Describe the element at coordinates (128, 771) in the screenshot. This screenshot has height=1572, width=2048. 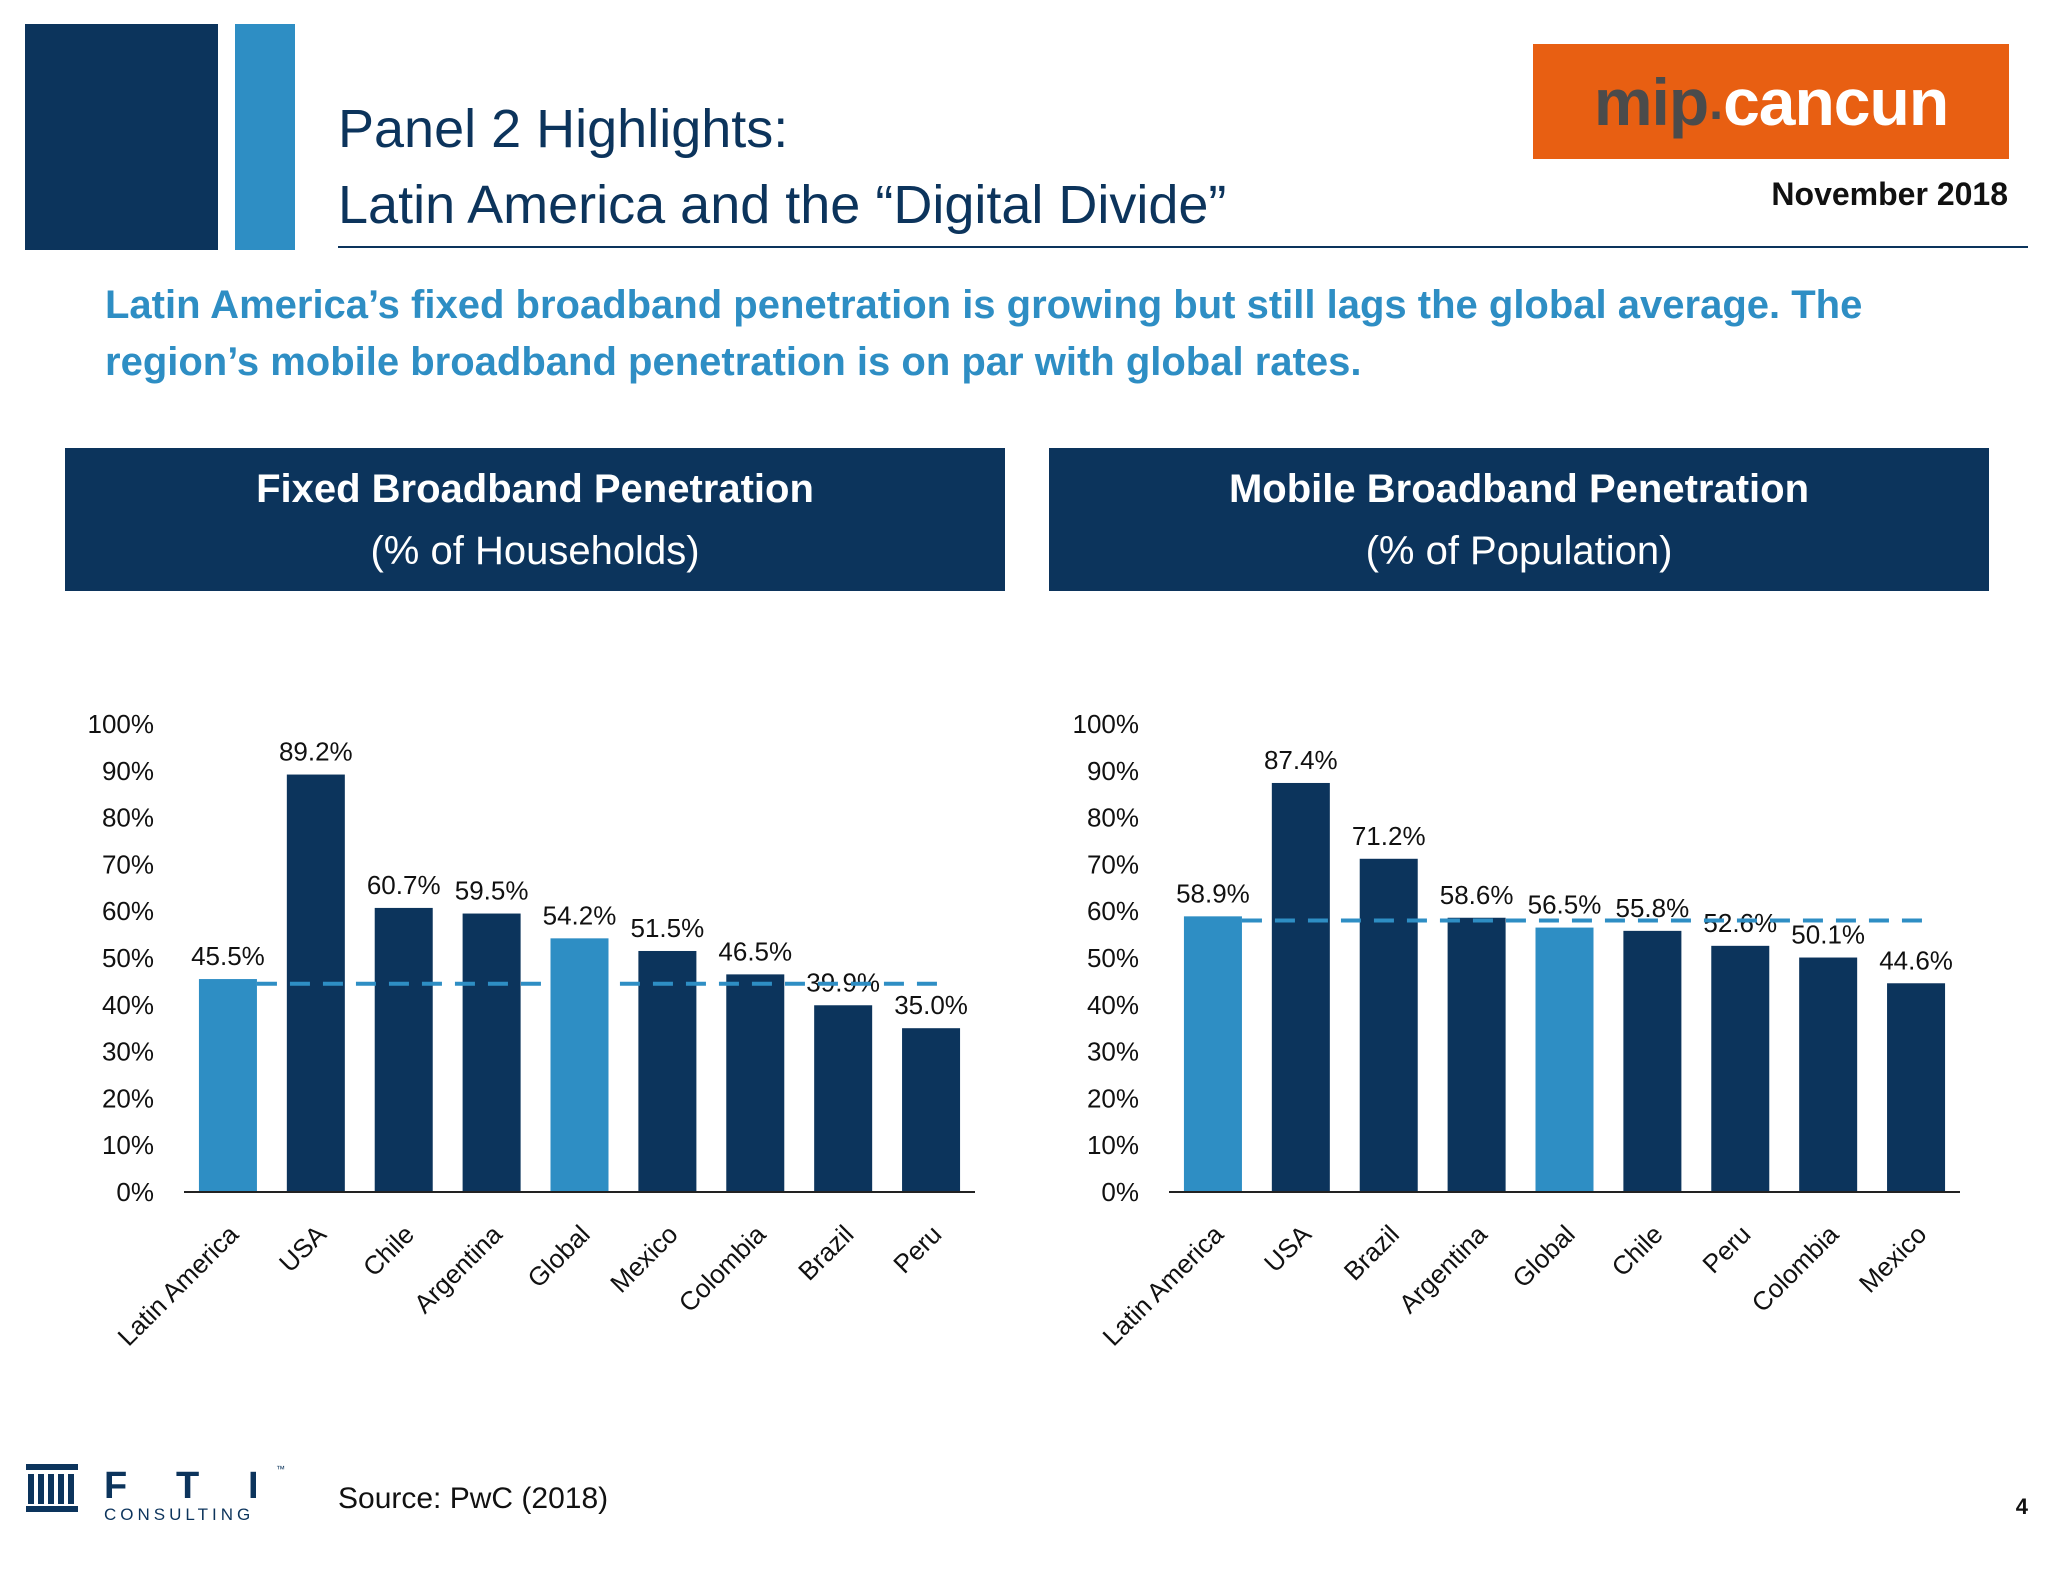
I see `fixed-ytick-label: 90%` at that location.